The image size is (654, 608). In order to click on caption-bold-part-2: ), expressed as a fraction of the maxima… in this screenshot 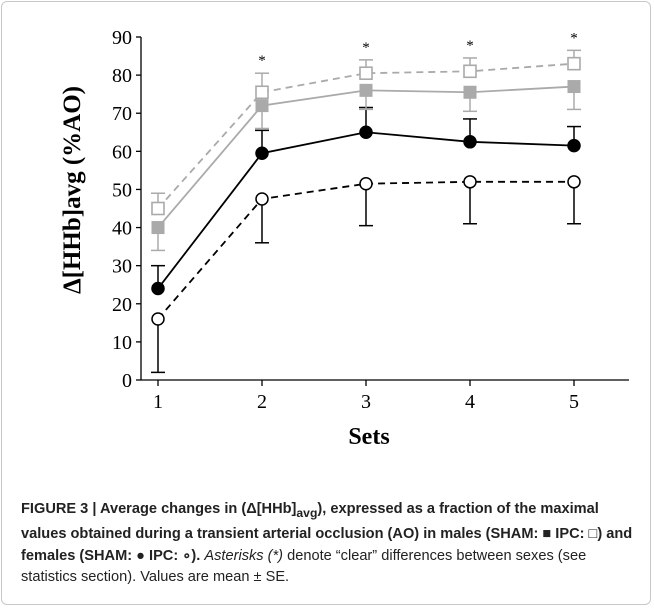, I will do `click(327, 532)`.